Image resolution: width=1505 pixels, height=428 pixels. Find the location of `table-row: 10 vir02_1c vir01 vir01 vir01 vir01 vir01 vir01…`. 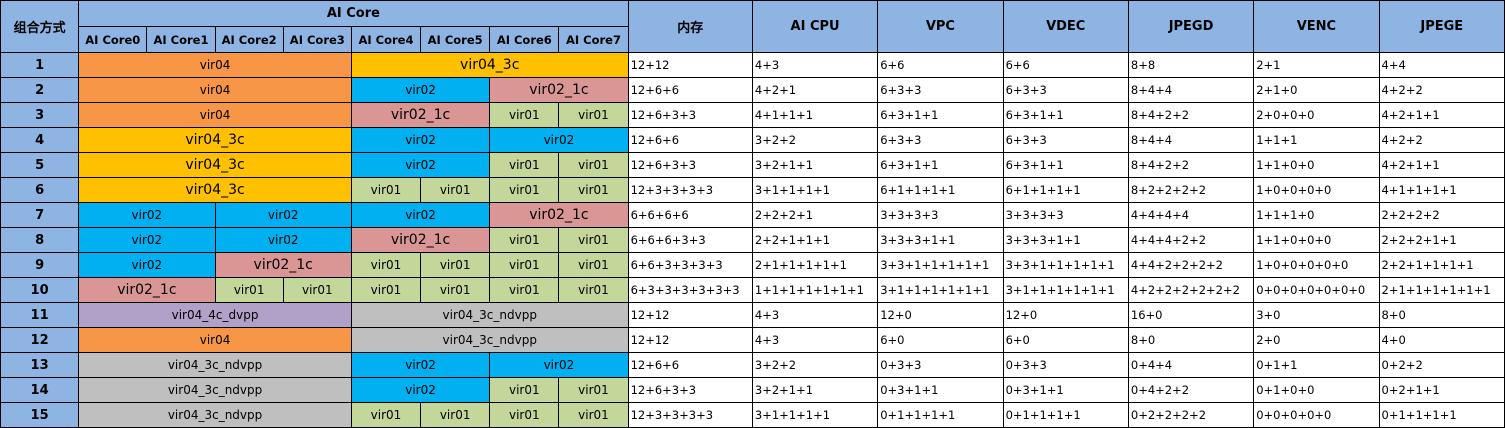

table-row: 10 vir02_1c vir01 vir01 vir01 vir01 vir01 vir01… is located at coordinates (752, 290).